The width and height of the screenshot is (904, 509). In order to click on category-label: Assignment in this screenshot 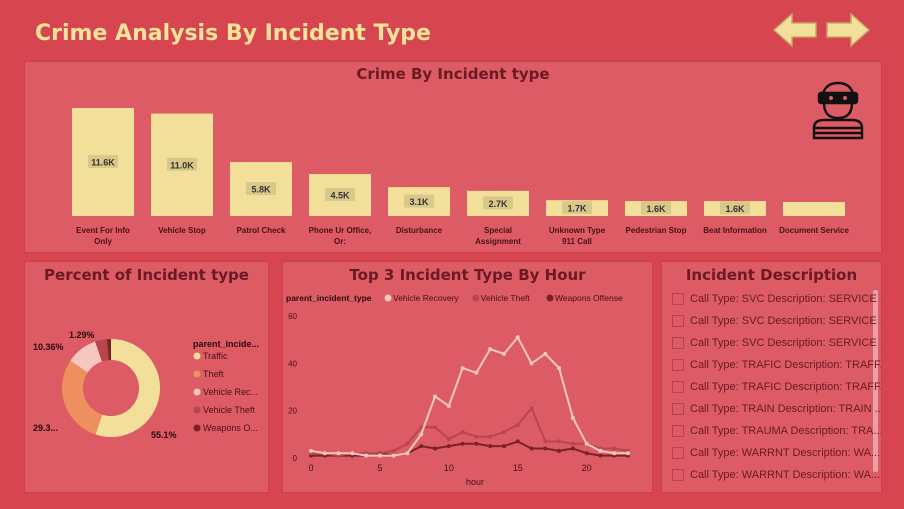, I will do `click(498, 241)`.